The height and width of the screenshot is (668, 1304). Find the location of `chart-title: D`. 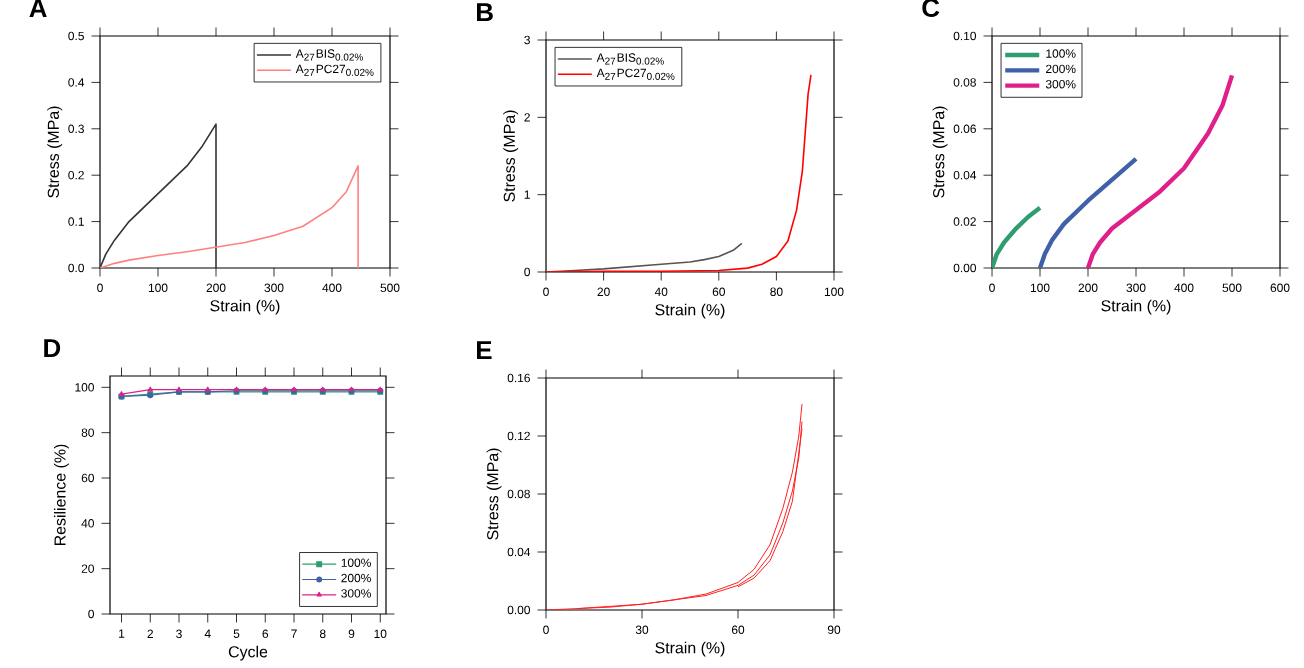

chart-title: D is located at coordinates (52, 348).